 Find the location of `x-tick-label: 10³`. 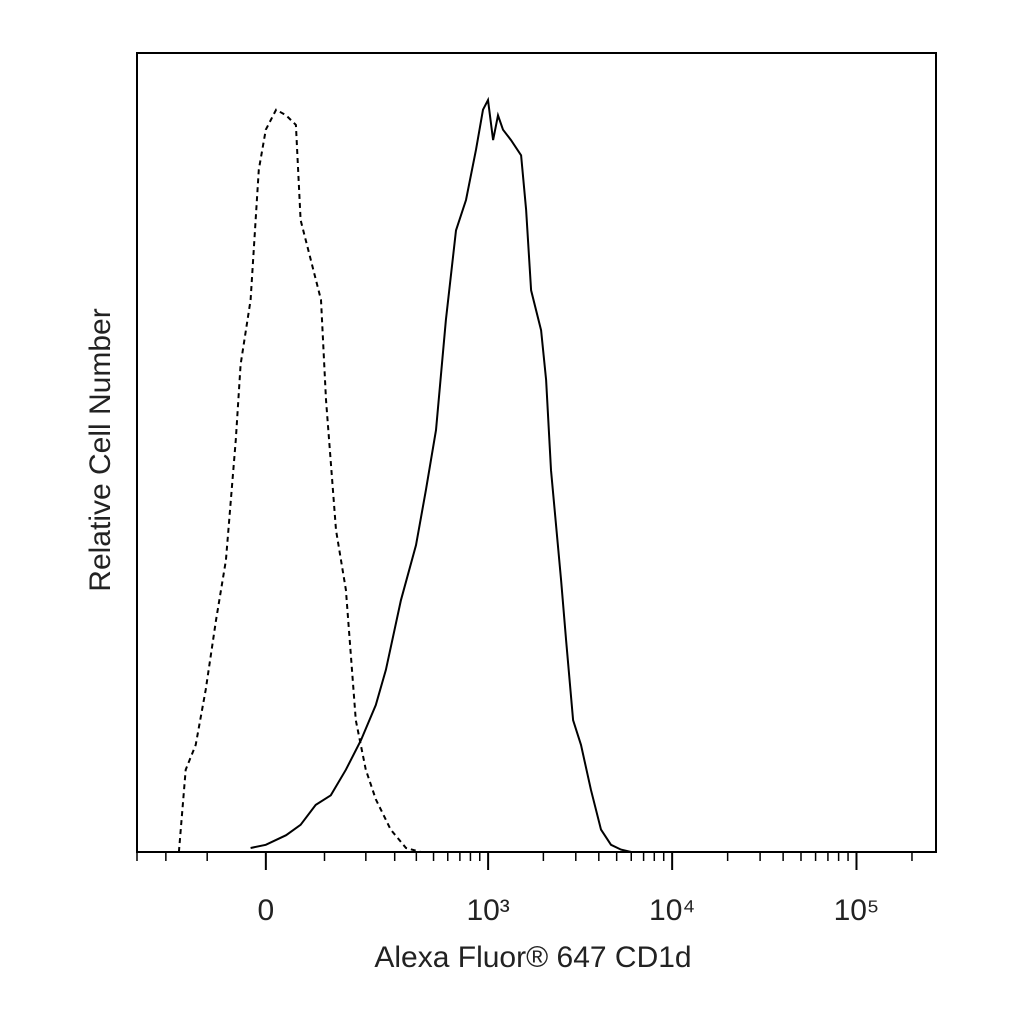

x-tick-label: 10³ is located at coordinates (487, 910).